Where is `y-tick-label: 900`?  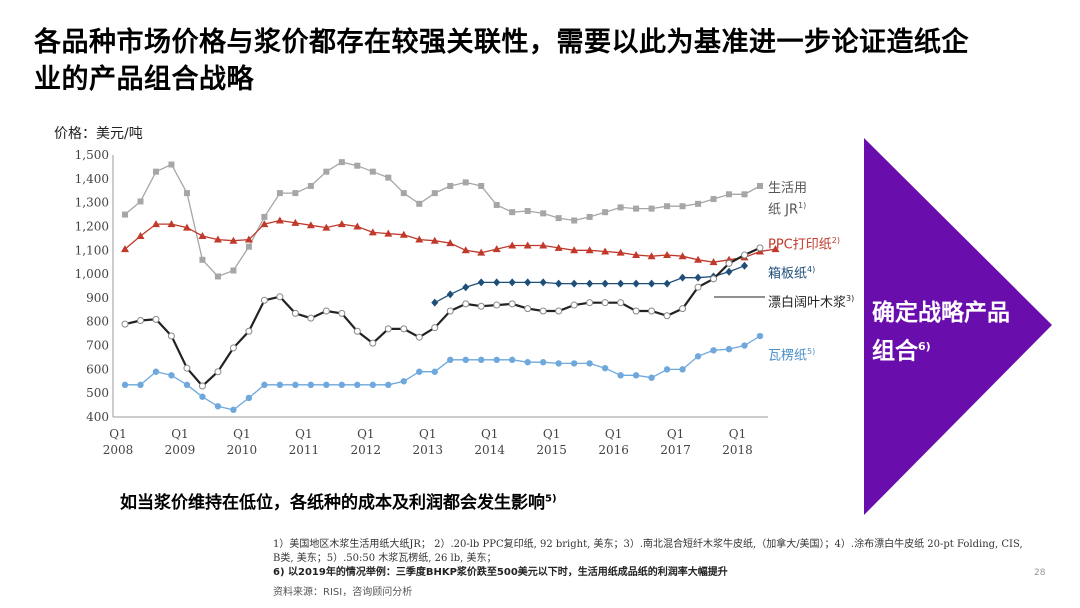 y-tick-label: 900 is located at coordinates (97, 298).